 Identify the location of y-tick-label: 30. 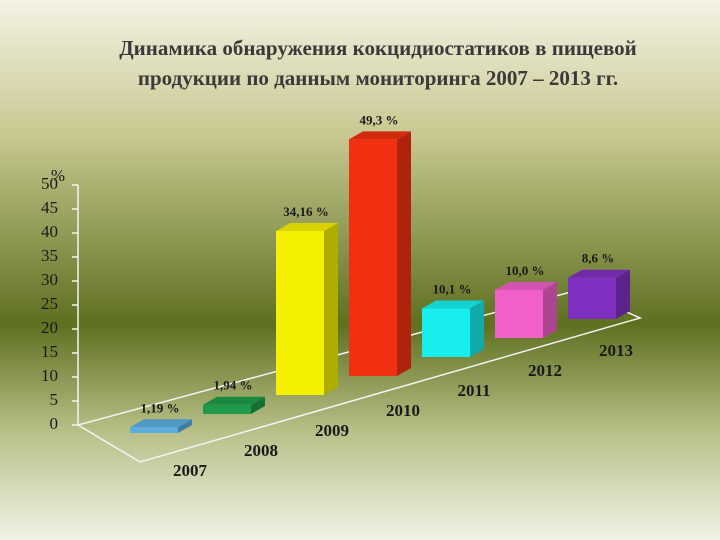
(49, 279).